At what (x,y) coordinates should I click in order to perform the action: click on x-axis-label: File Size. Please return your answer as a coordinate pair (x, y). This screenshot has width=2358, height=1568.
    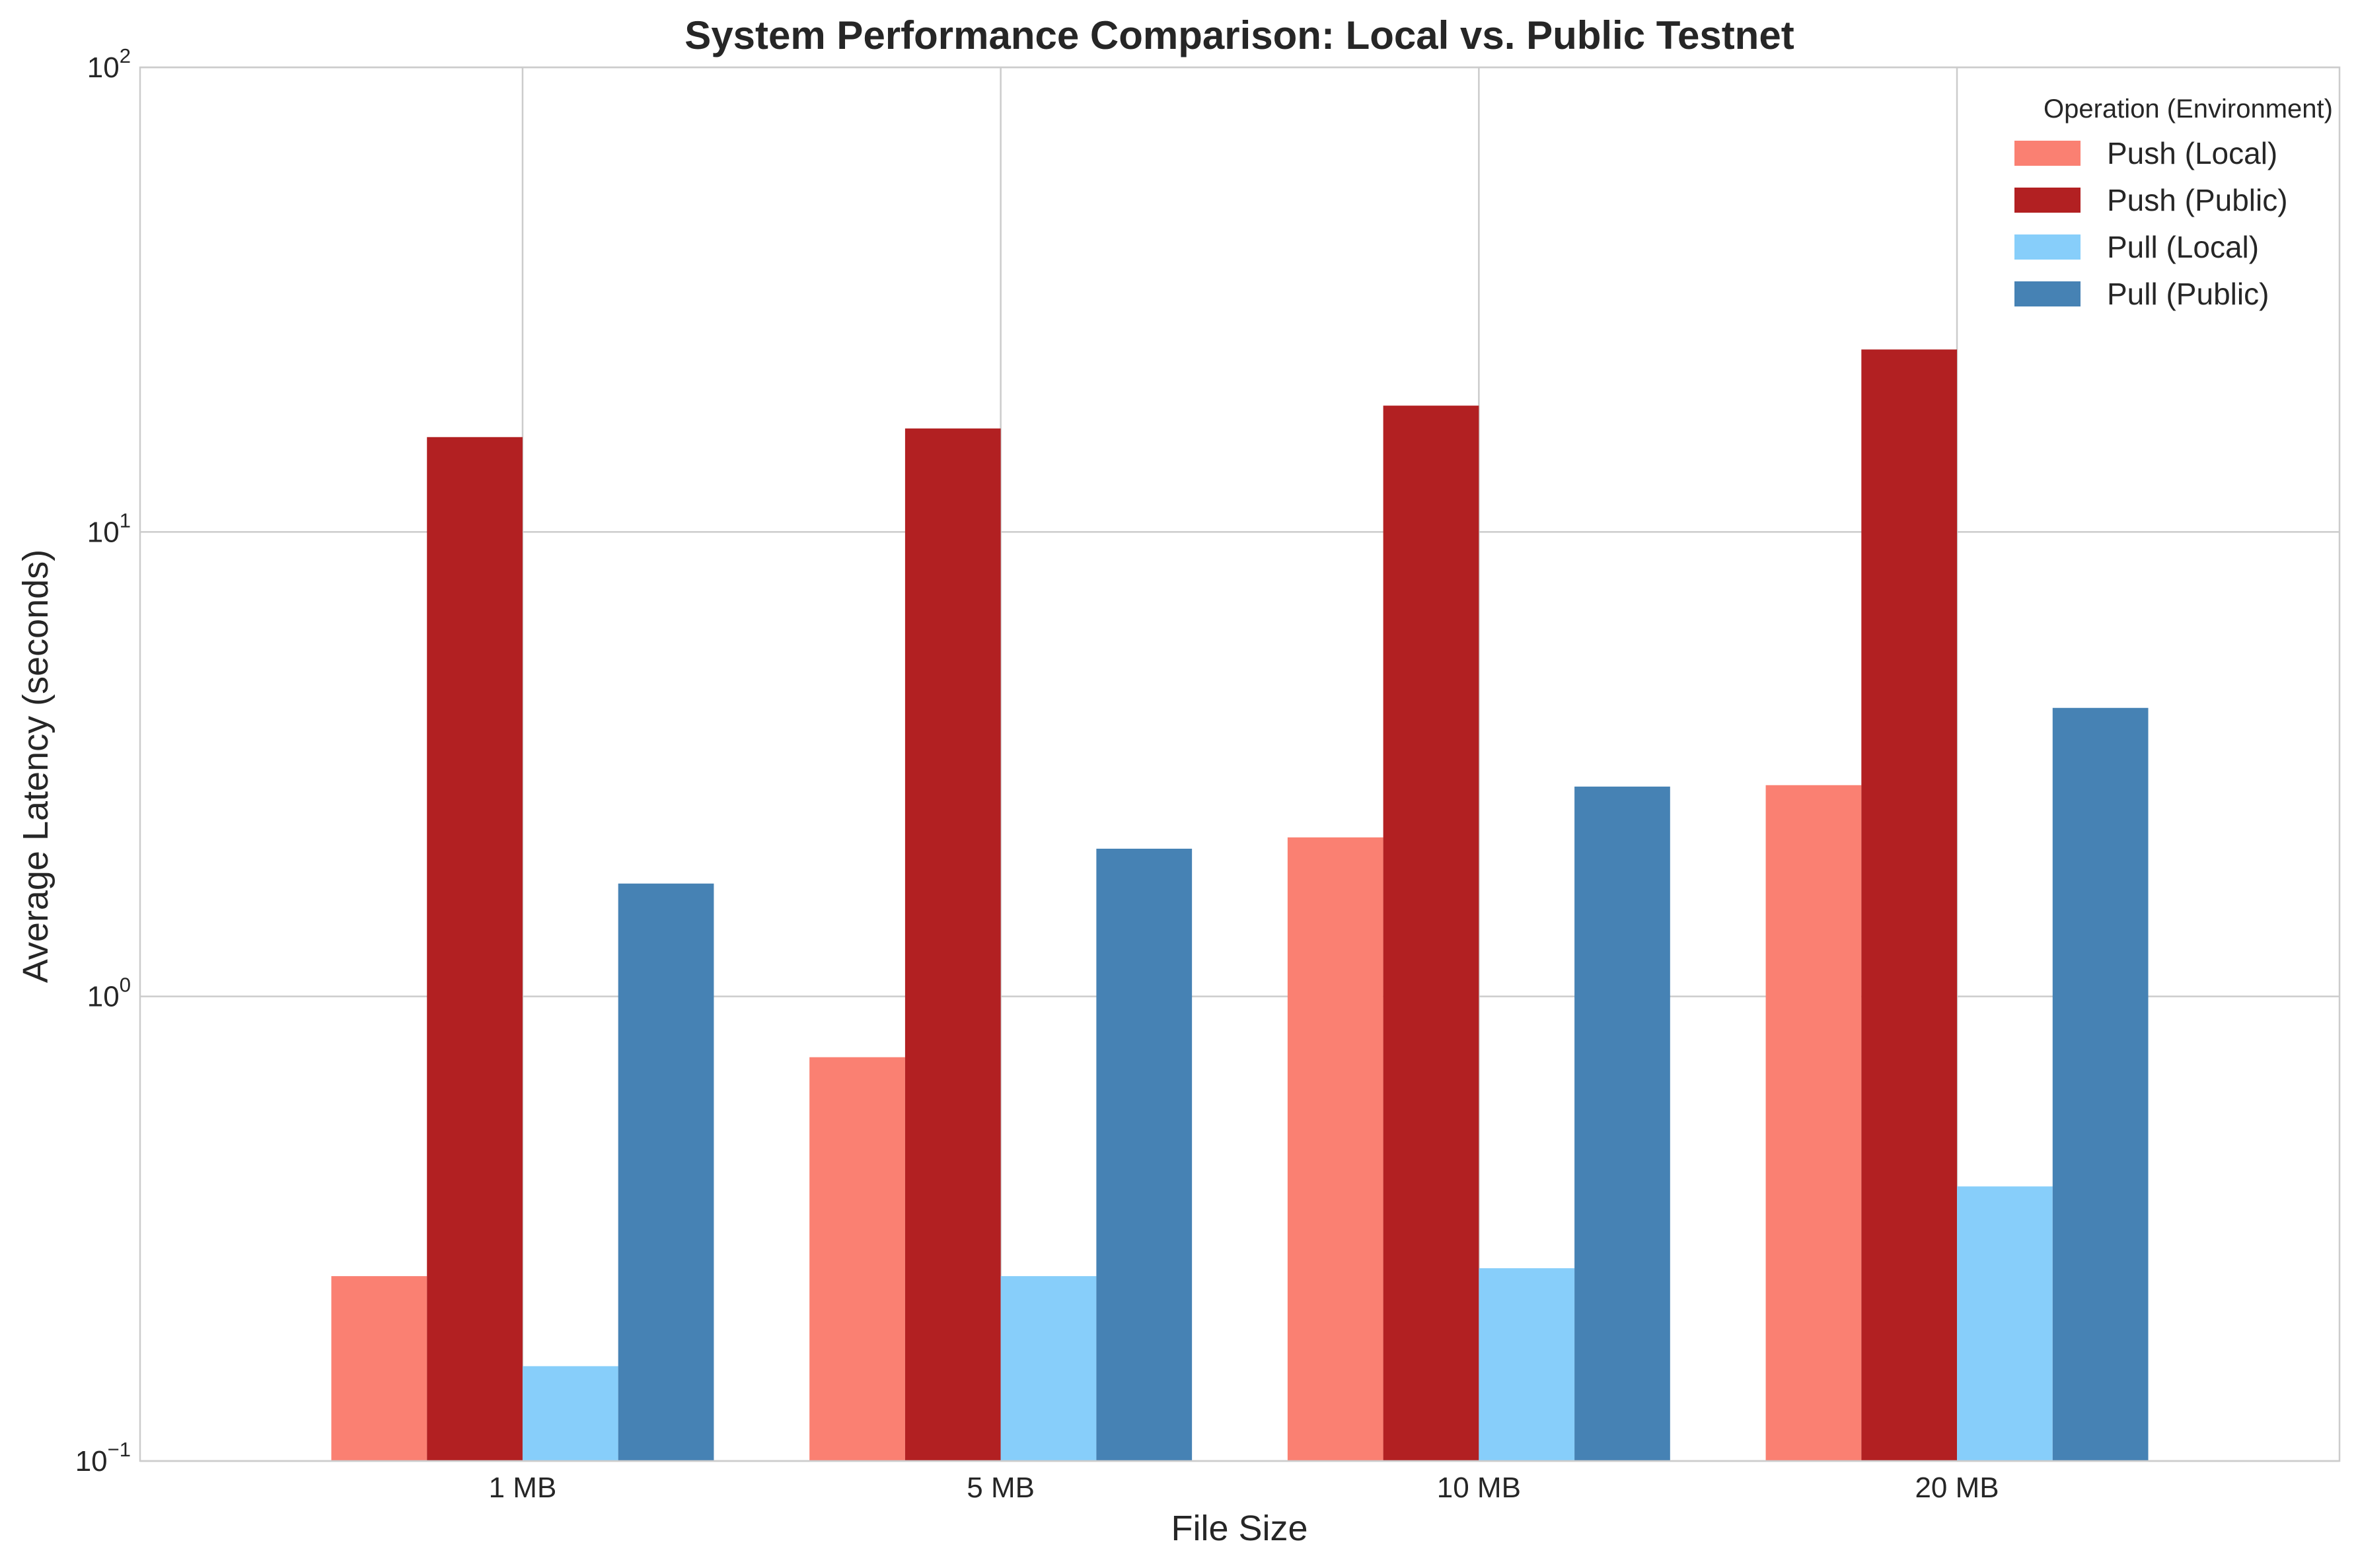
    Looking at the image, I should click on (1239, 1528).